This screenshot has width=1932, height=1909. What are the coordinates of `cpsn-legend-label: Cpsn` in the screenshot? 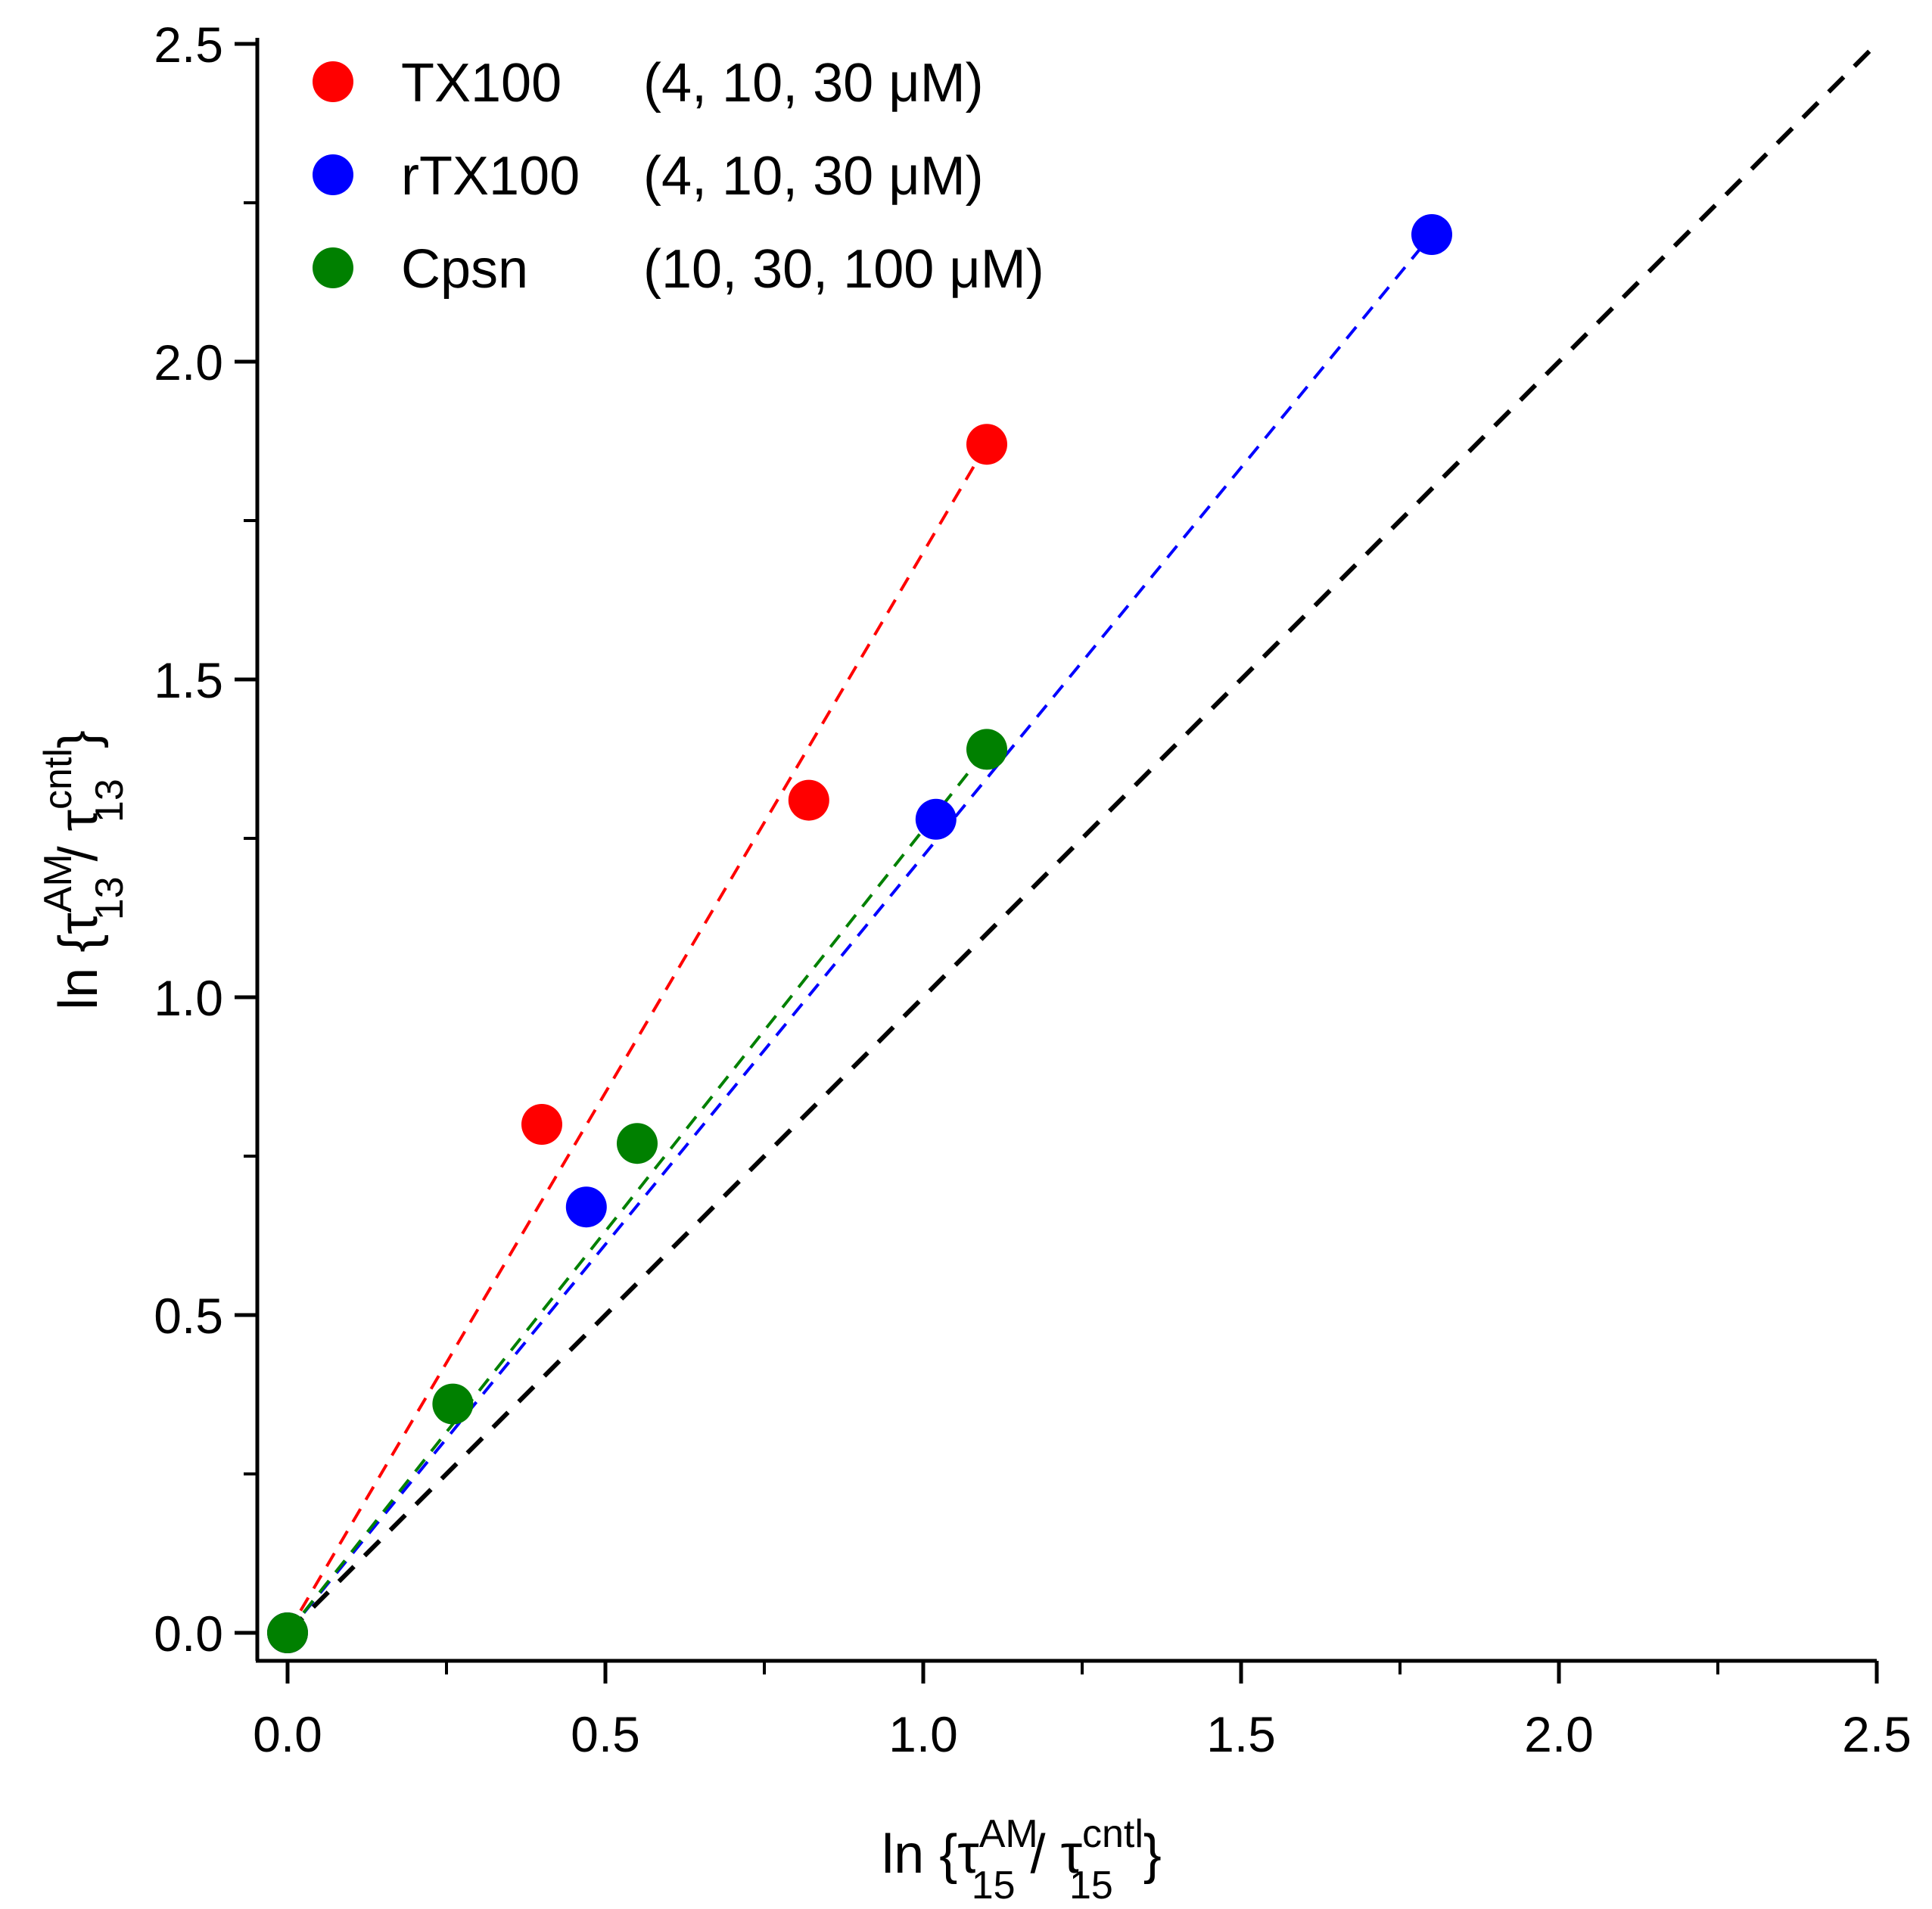 It's located at (465, 269).